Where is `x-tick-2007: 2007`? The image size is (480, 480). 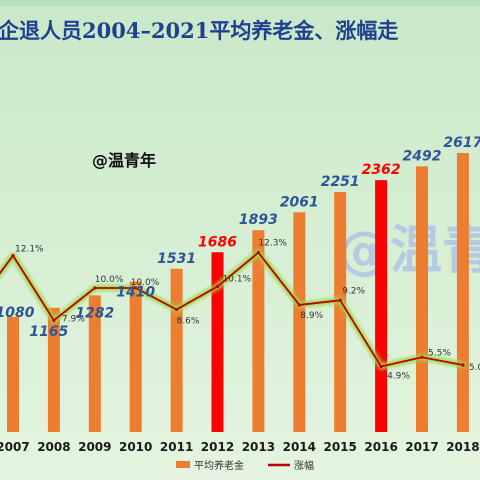 x-tick-2007: 2007 is located at coordinates (15, 447).